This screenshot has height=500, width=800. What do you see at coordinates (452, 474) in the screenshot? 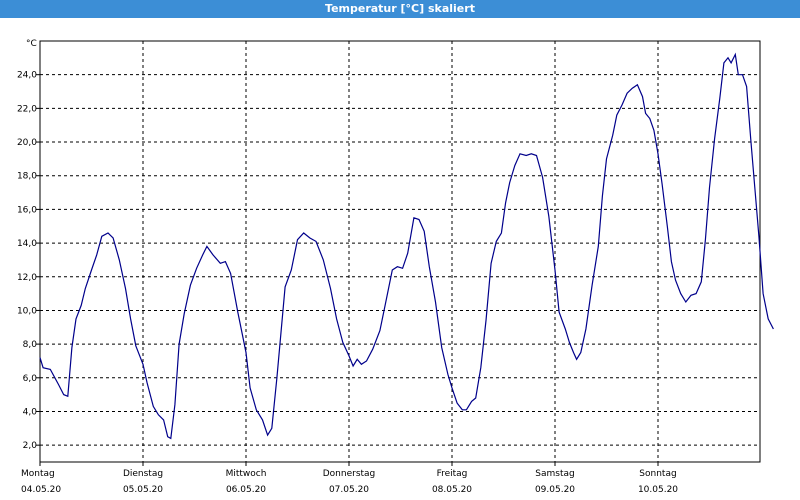
I see `x-tick-day-label: Freitag` at bounding box center [452, 474].